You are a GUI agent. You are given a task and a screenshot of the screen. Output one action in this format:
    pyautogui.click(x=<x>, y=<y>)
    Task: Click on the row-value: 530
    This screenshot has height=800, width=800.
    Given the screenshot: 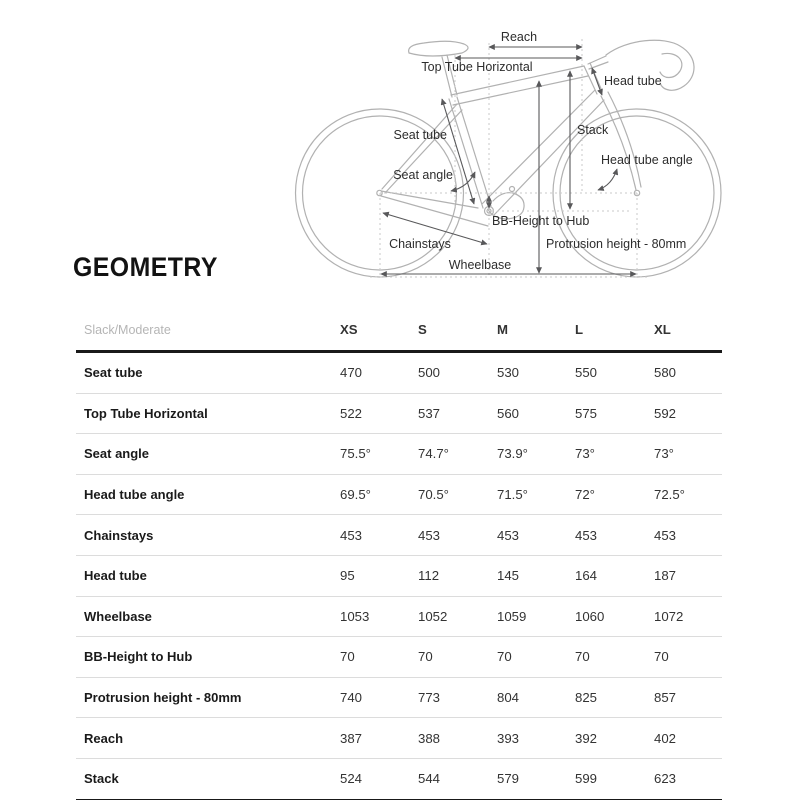 What is the action you would take?
    pyautogui.click(x=508, y=373)
    